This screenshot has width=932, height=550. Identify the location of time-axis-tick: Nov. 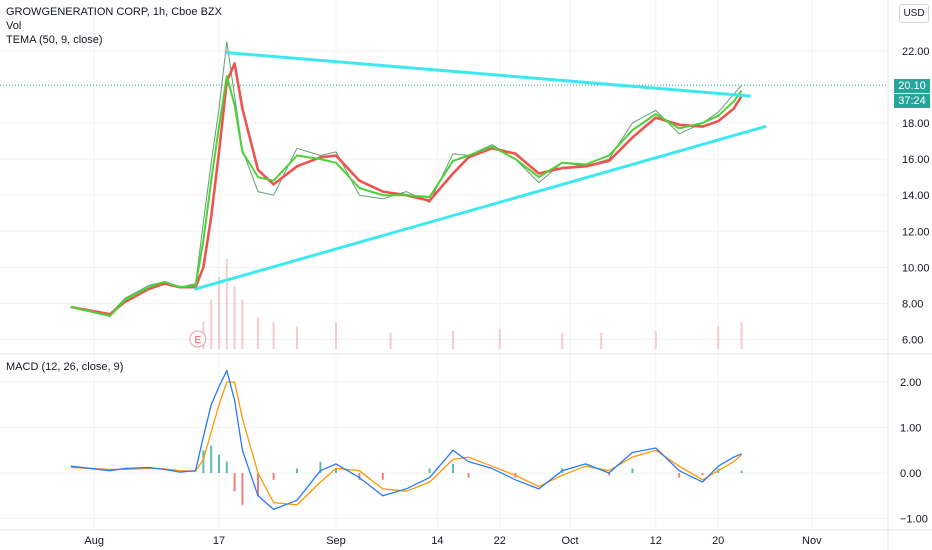
(812, 541).